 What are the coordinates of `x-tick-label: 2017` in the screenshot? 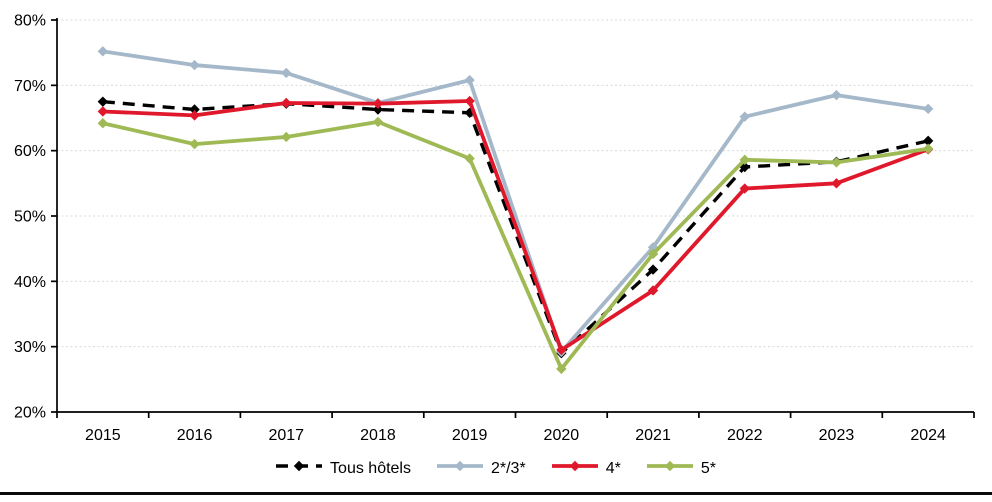 It's located at (286, 435).